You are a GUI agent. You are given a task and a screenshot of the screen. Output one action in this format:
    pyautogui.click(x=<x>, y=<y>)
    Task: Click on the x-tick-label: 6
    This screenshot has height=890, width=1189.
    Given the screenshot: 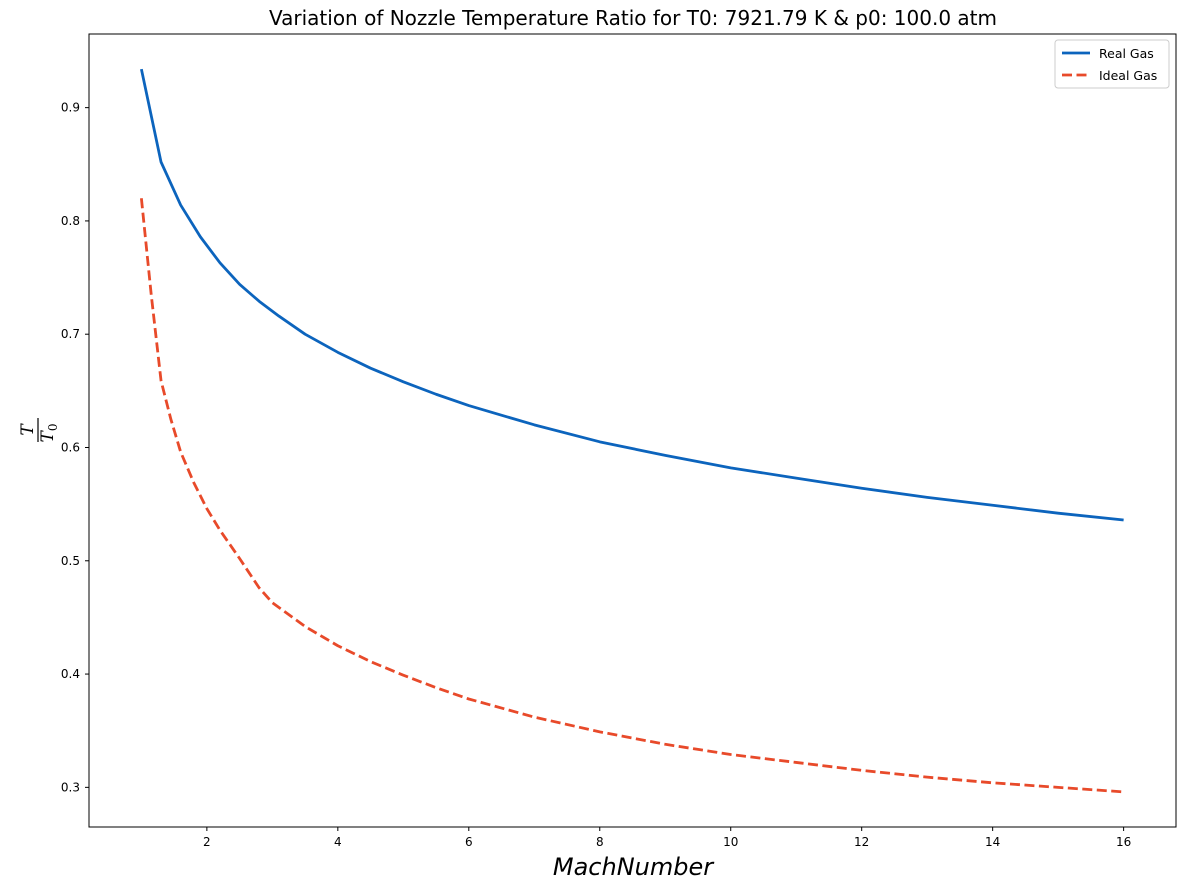 What is the action you would take?
    pyautogui.click(x=469, y=842)
    